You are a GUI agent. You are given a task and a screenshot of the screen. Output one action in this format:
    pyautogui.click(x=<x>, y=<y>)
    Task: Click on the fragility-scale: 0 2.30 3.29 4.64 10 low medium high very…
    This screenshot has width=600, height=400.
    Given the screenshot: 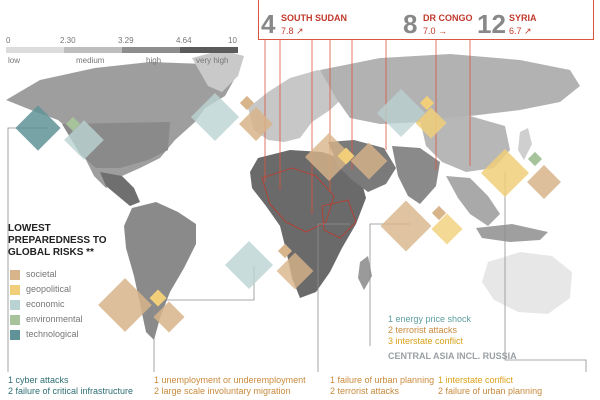 What is the action you would take?
    pyautogui.click(x=122, y=51)
    